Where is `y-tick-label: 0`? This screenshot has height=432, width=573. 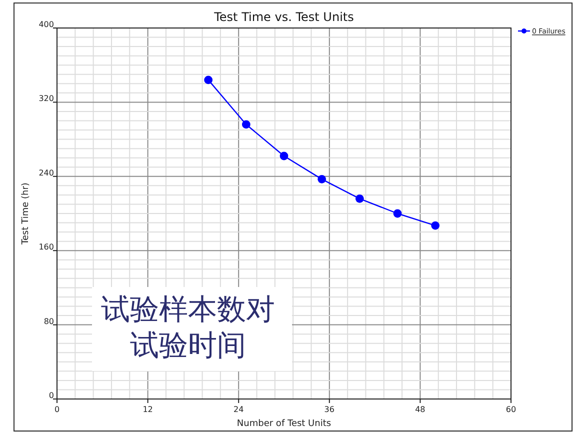 y-tick-label: 0 is located at coordinates (51, 395).